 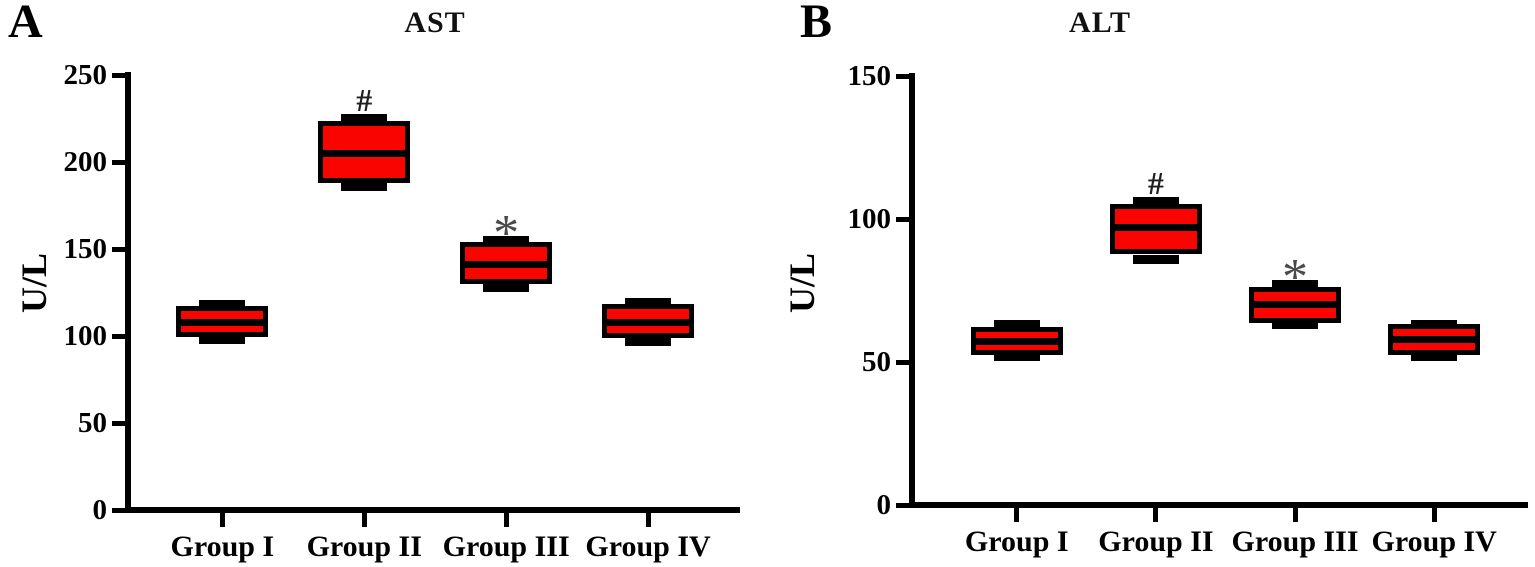 I want to click on panel-letter-a: A, so click(x=25, y=24).